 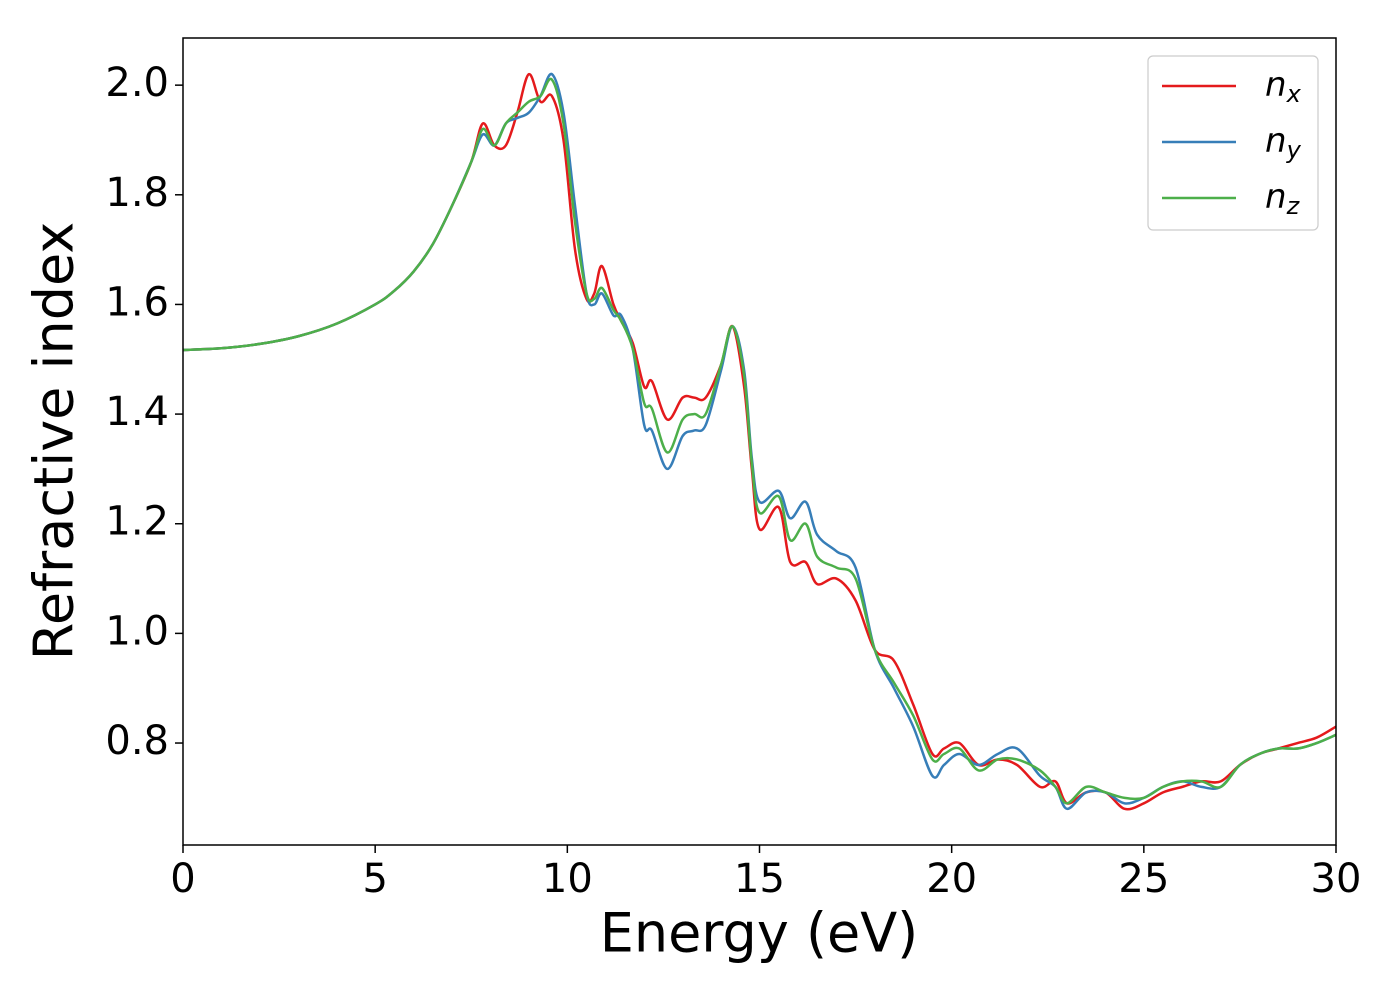 I want to click on x-tick-label: 15, so click(x=759, y=879).